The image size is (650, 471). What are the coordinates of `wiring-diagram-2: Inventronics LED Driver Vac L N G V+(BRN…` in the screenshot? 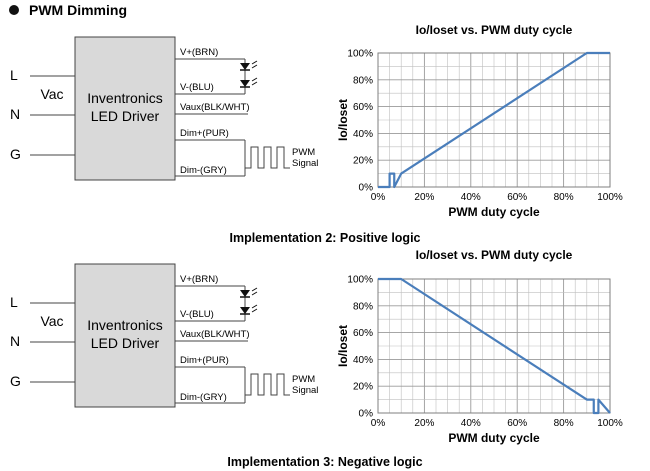 It's located at (164, 335).